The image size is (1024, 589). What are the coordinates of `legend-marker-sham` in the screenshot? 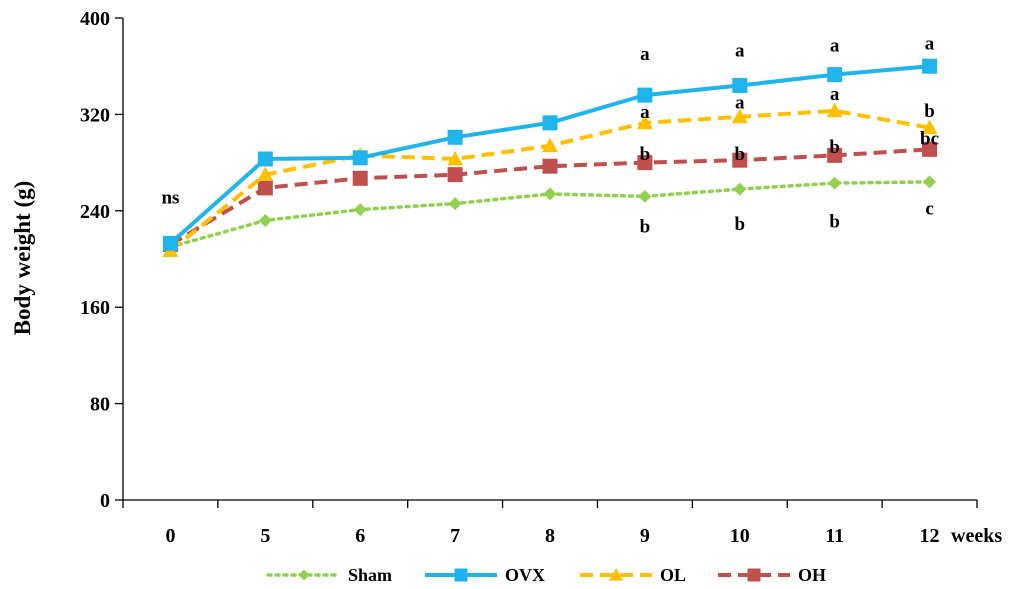 It's located at (304, 575).